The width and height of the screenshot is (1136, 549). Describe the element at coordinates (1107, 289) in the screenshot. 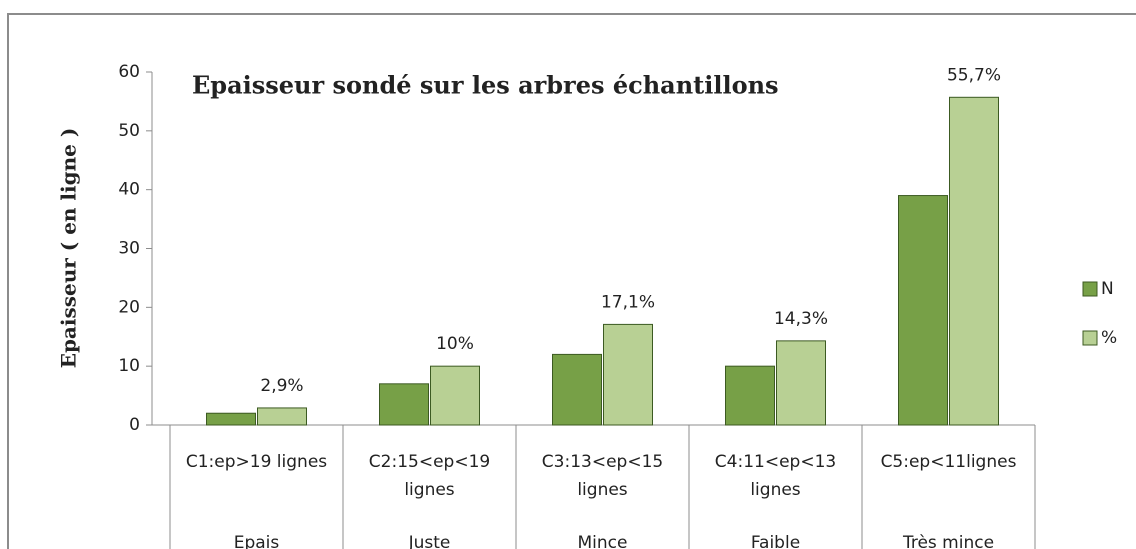

I see `legend-label: N` at that location.